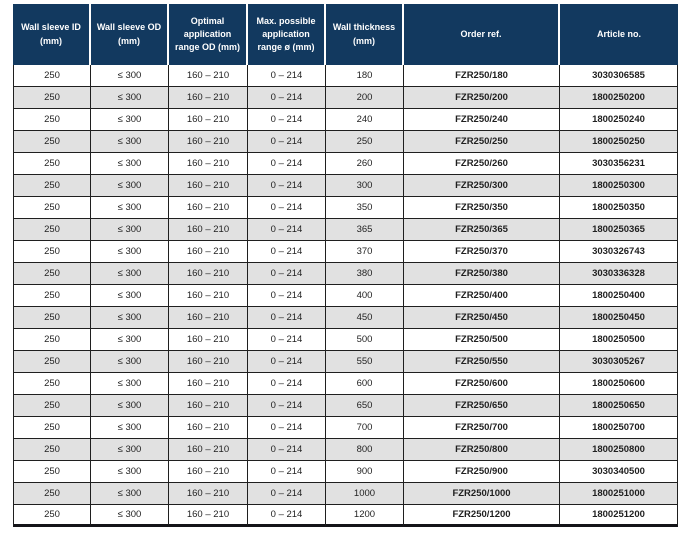 This screenshot has width=686, height=557. Describe the element at coordinates (365, 340) in the screenshot. I see `cell-wall-thickness: 500` at that location.